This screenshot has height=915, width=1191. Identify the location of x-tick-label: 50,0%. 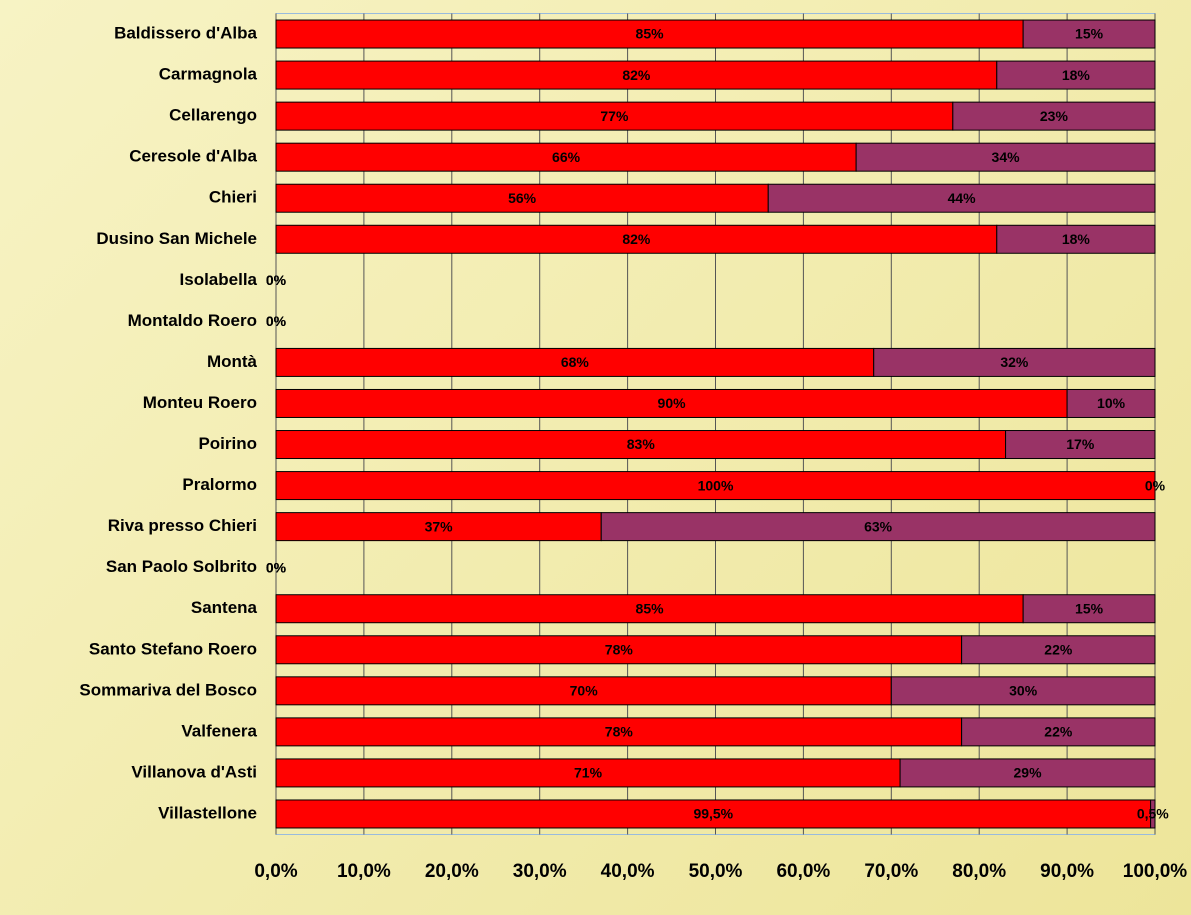
(716, 871).